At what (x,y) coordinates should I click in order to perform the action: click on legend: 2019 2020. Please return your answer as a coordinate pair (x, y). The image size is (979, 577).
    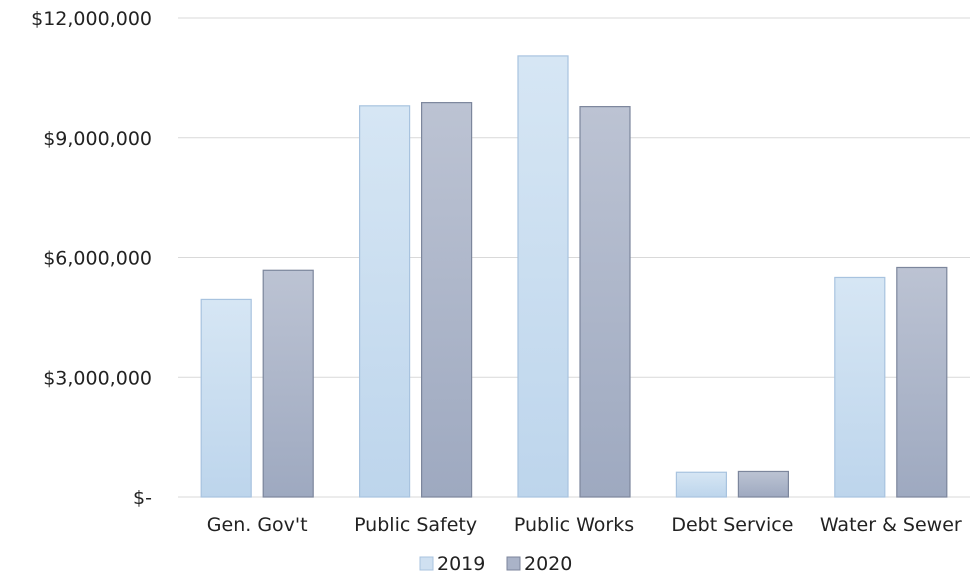
    Looking at the image, I should click on (495, 564).